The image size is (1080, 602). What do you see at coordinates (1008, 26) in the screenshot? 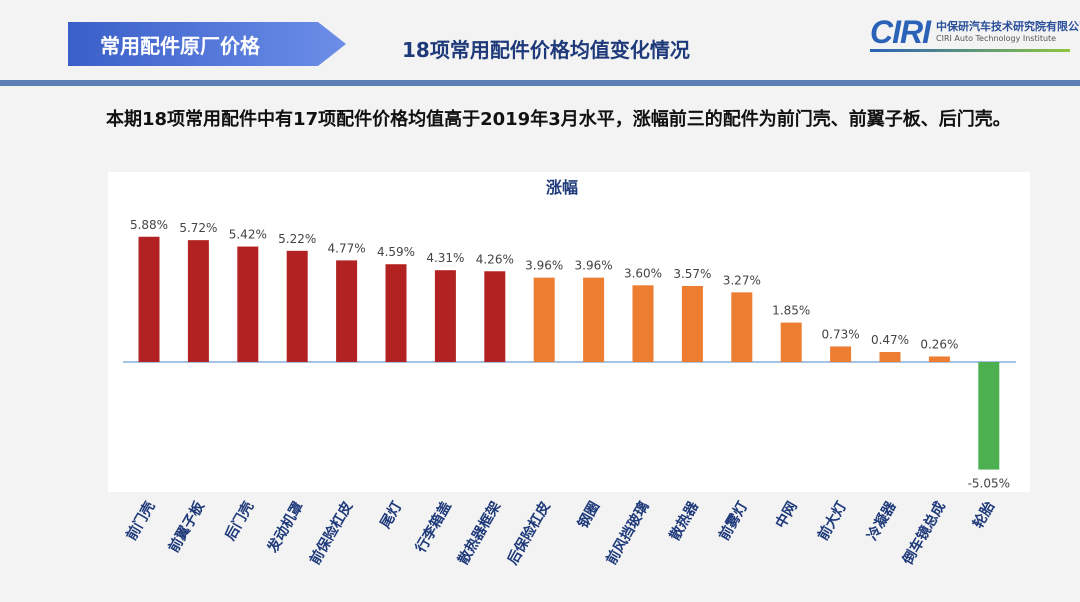
I see `logo-cn: 中保研汽车技术研究院有限公司` at bounding box center [1008, 26].